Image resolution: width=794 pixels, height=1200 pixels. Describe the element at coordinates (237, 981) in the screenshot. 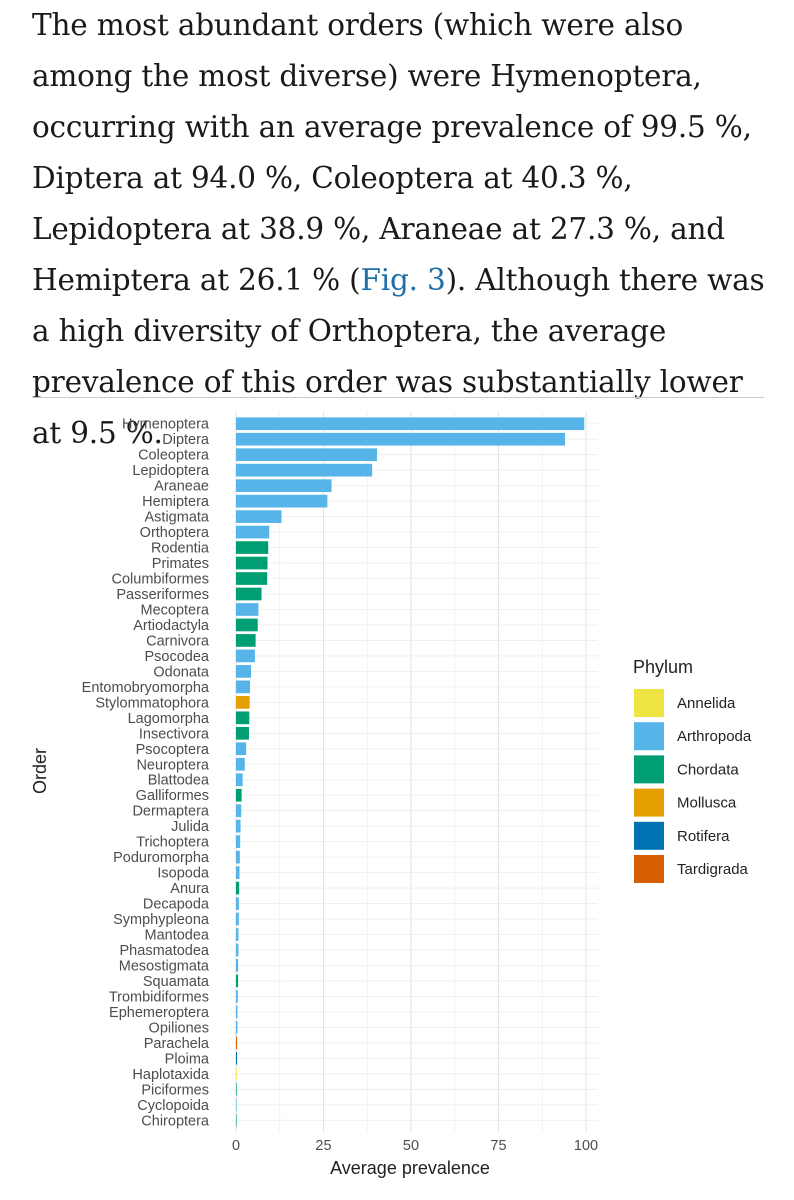

I see `bar-squamata` at that location.